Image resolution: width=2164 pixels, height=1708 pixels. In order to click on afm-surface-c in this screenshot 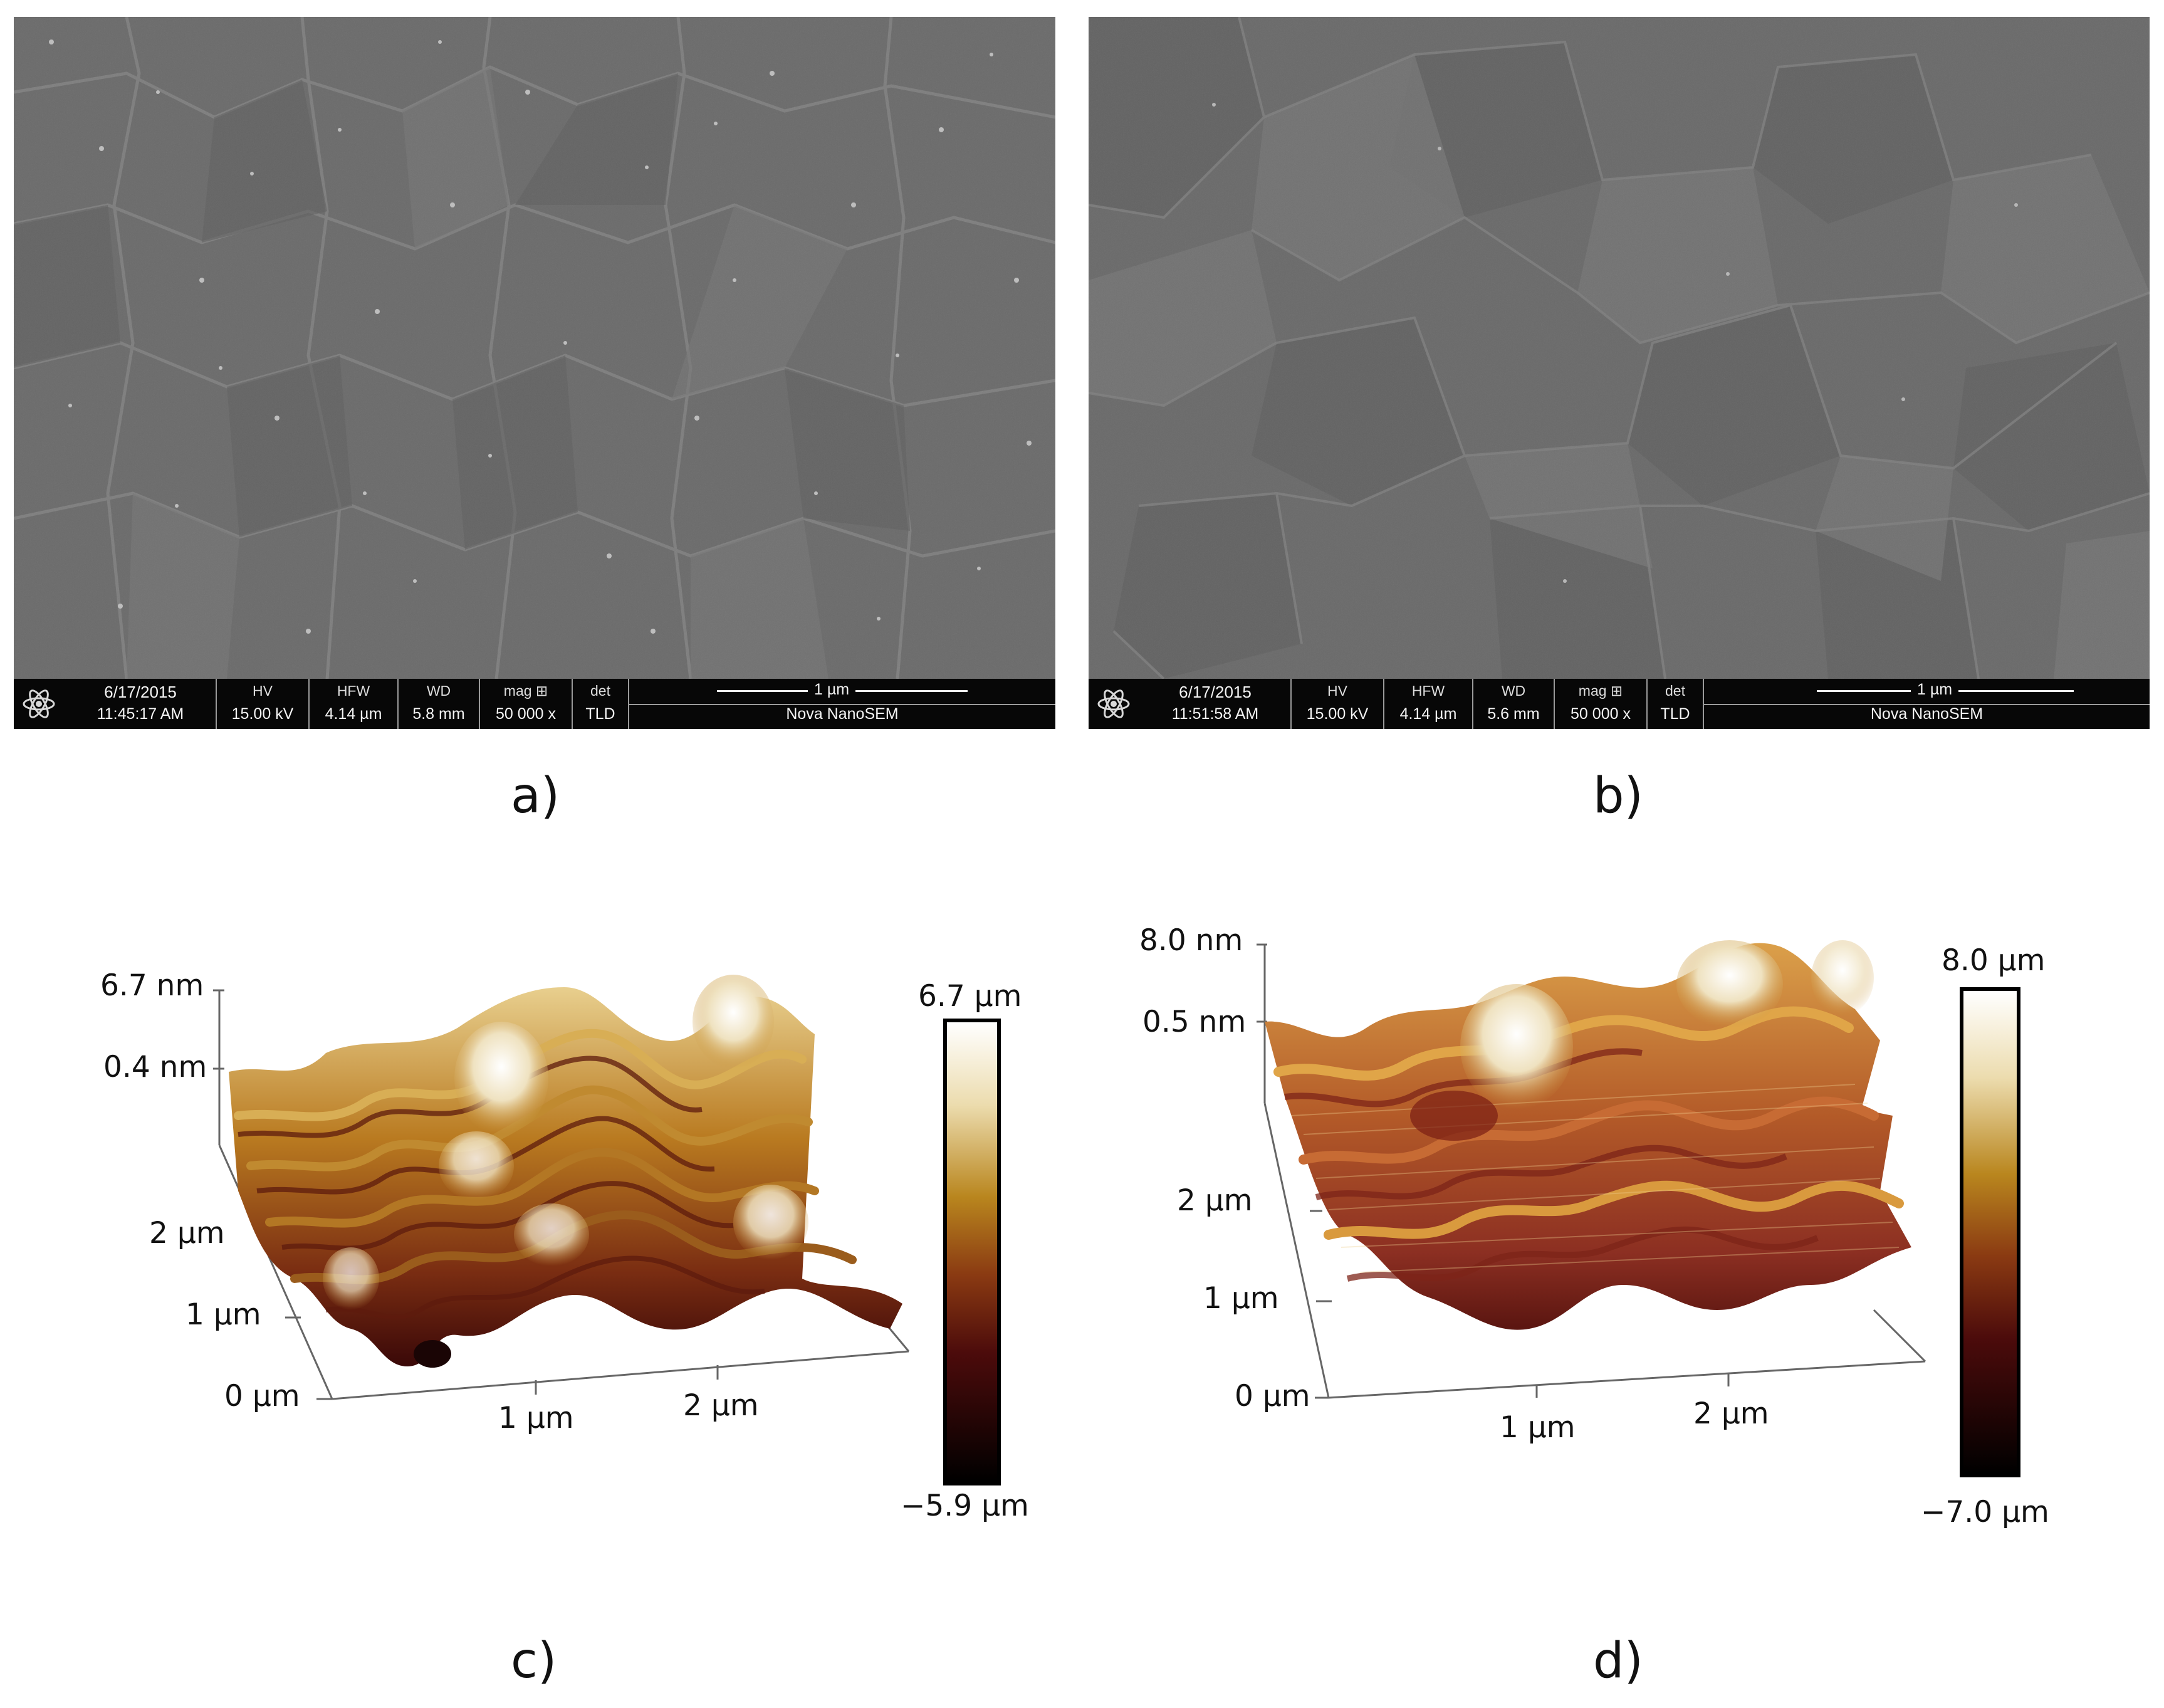, I will do `click(561, 1187)`.